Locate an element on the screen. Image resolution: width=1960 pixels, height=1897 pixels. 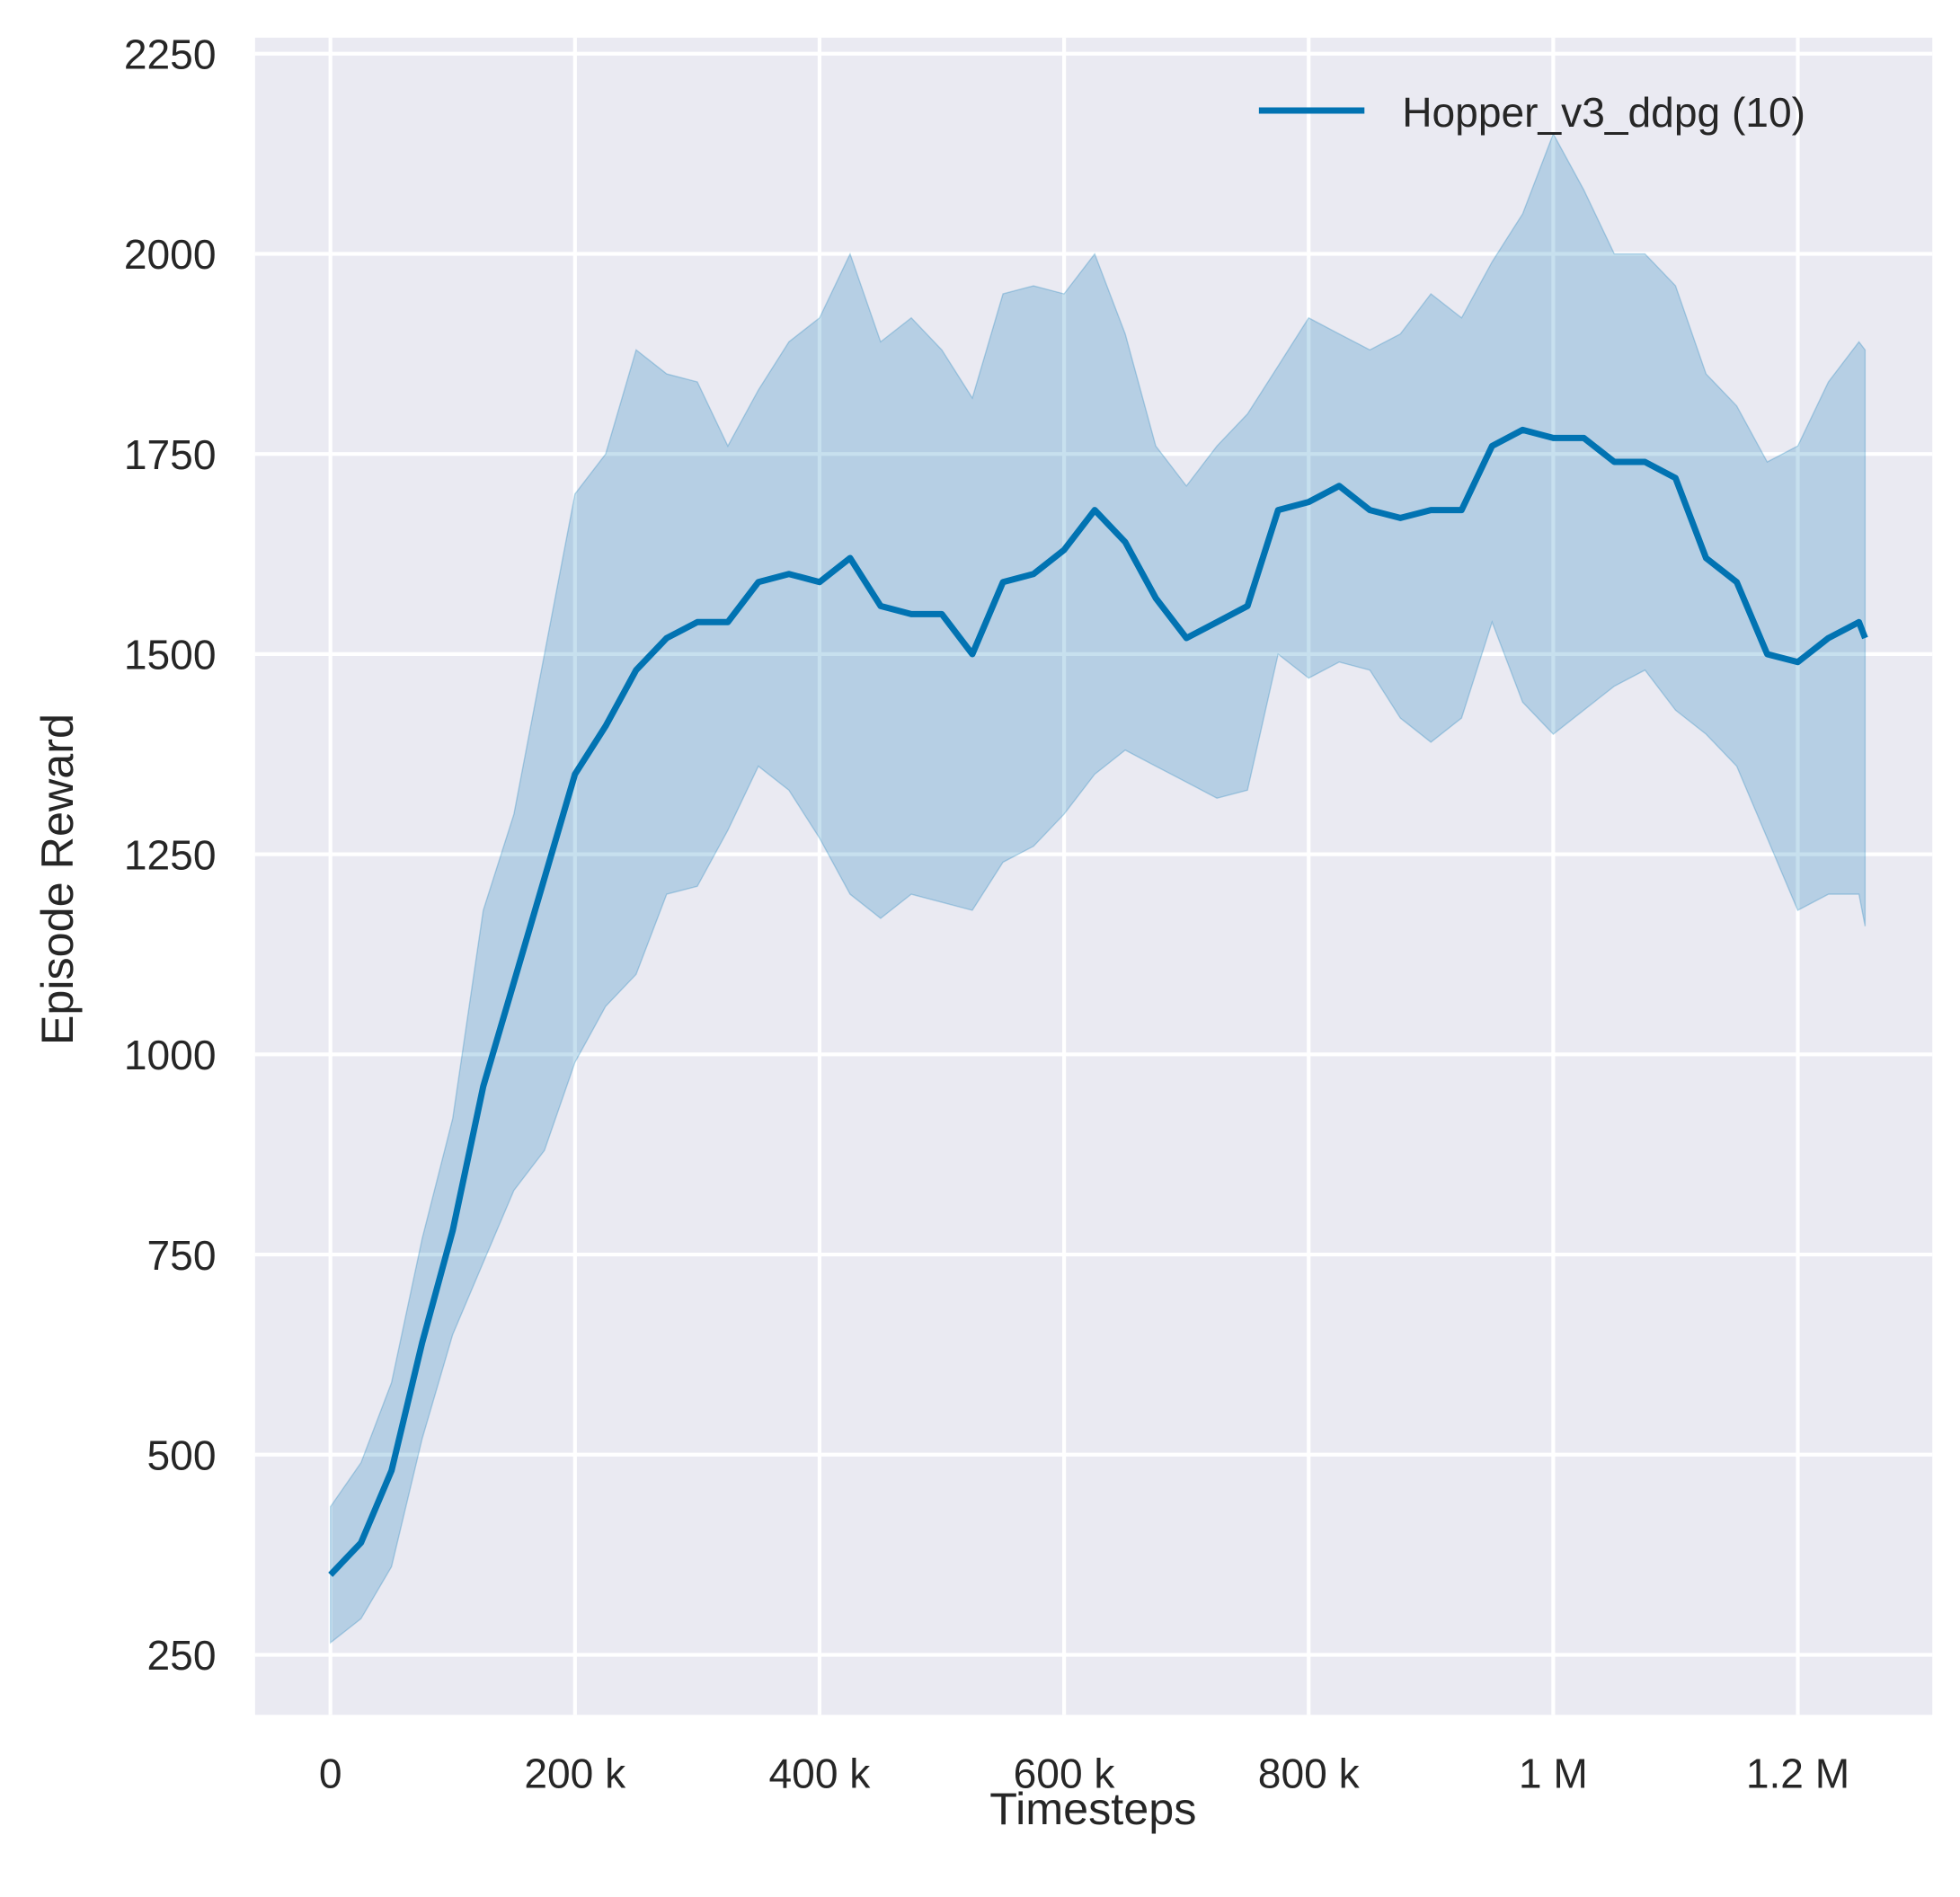
y-tick-labels: 250 500 750 1000 1250 1500 1750 2000 2250 is located at coordinates (171, 856).